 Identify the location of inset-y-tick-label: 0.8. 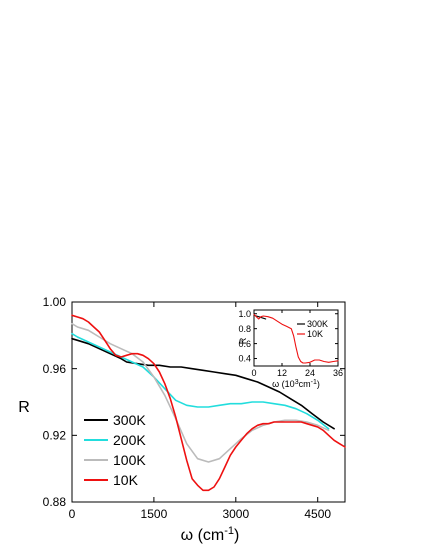
(244, 329).